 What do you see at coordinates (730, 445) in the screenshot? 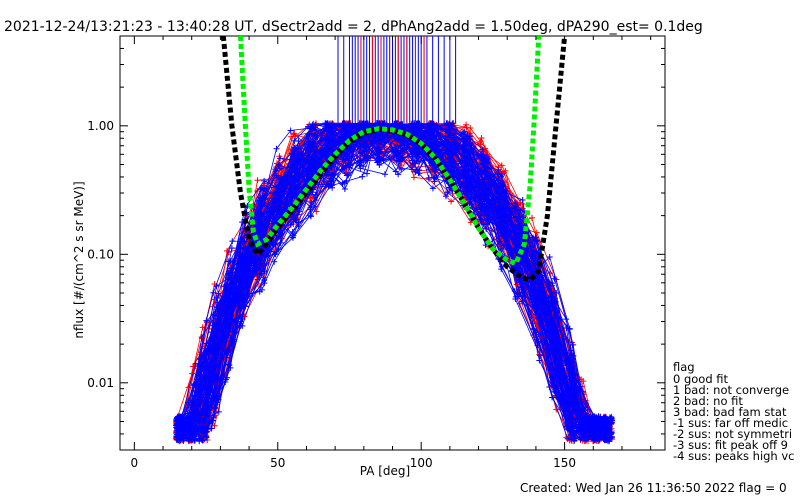
I see `legend-entry: -3 sus: fit peak off 9` at bounding box center [730, 445].